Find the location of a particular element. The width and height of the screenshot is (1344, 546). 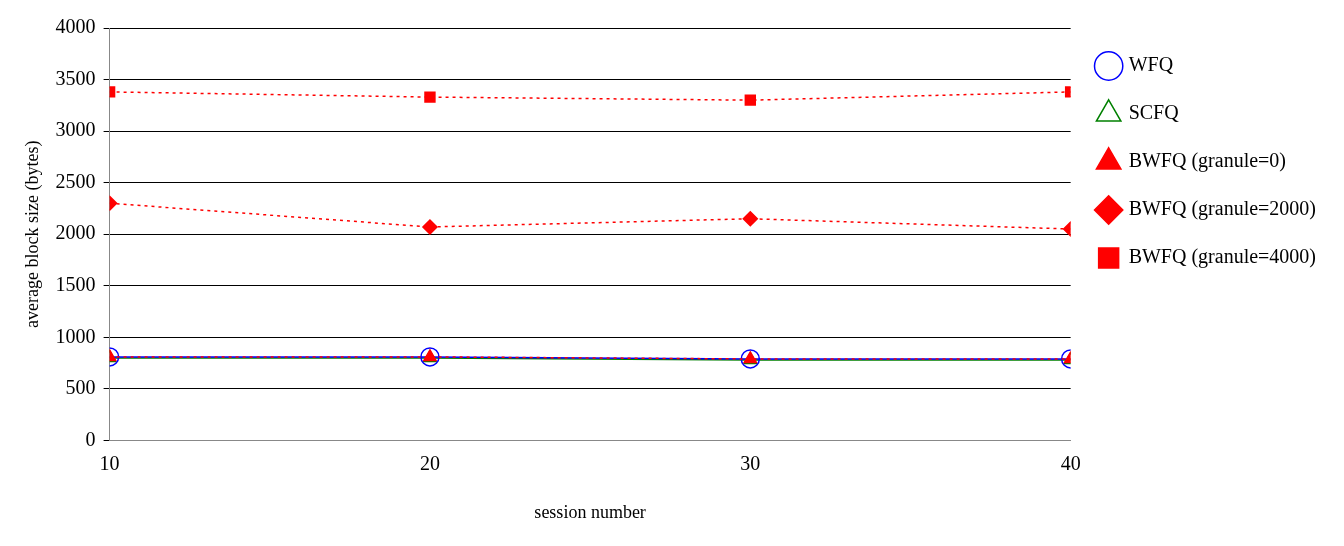

y-tick-label: 4000 is located at coordinates (75, 26).